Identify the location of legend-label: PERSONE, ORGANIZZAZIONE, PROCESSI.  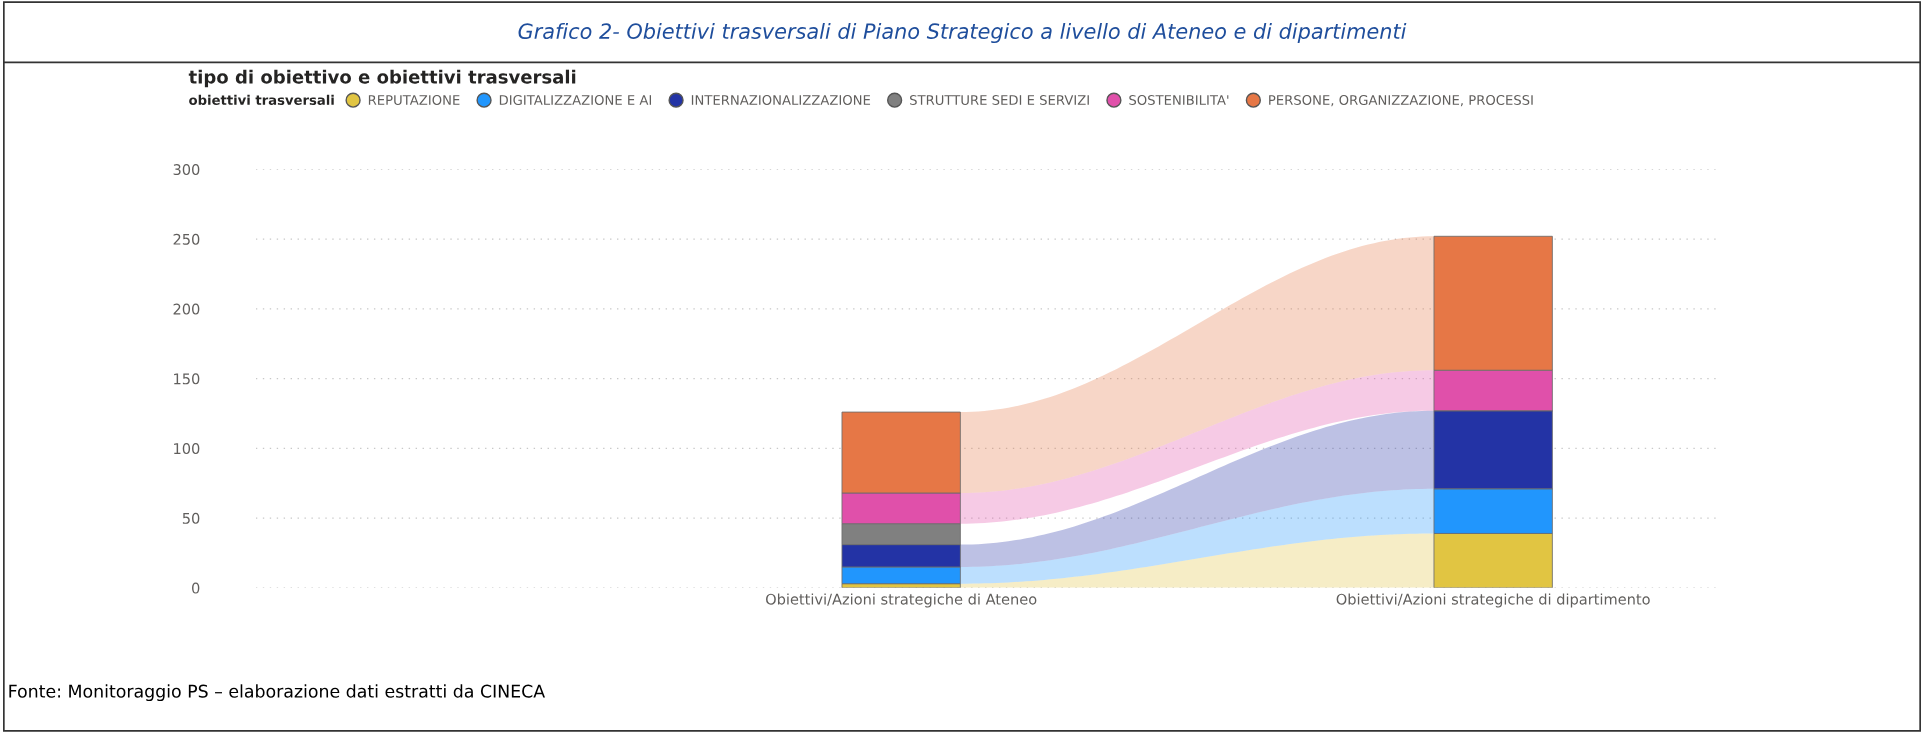
(1401, 101).